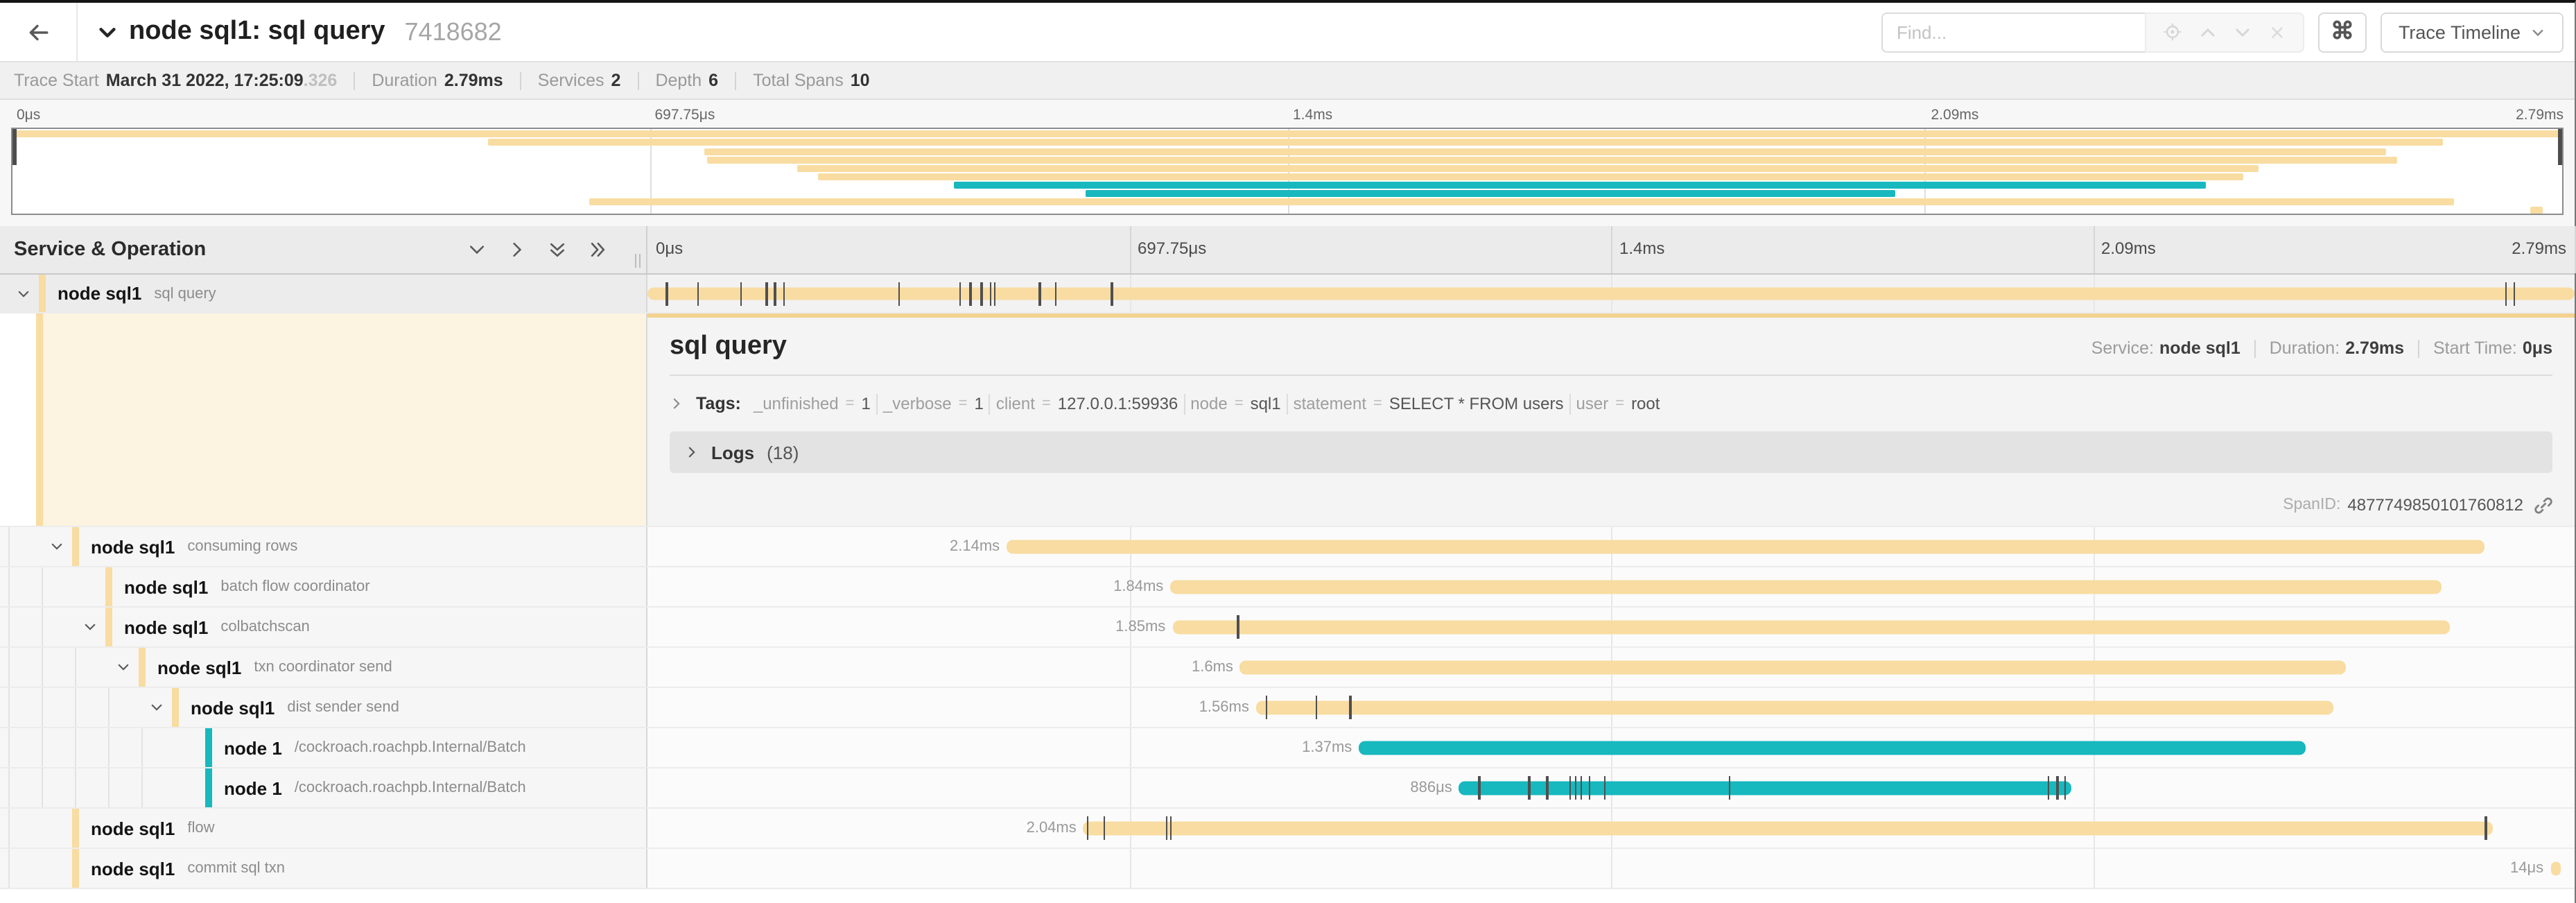 This screenshot has height=903, width=2576. Describe the element at coordinates (1235, 403) in the screenshot. I see `tag-item: node = sql1` at that location.